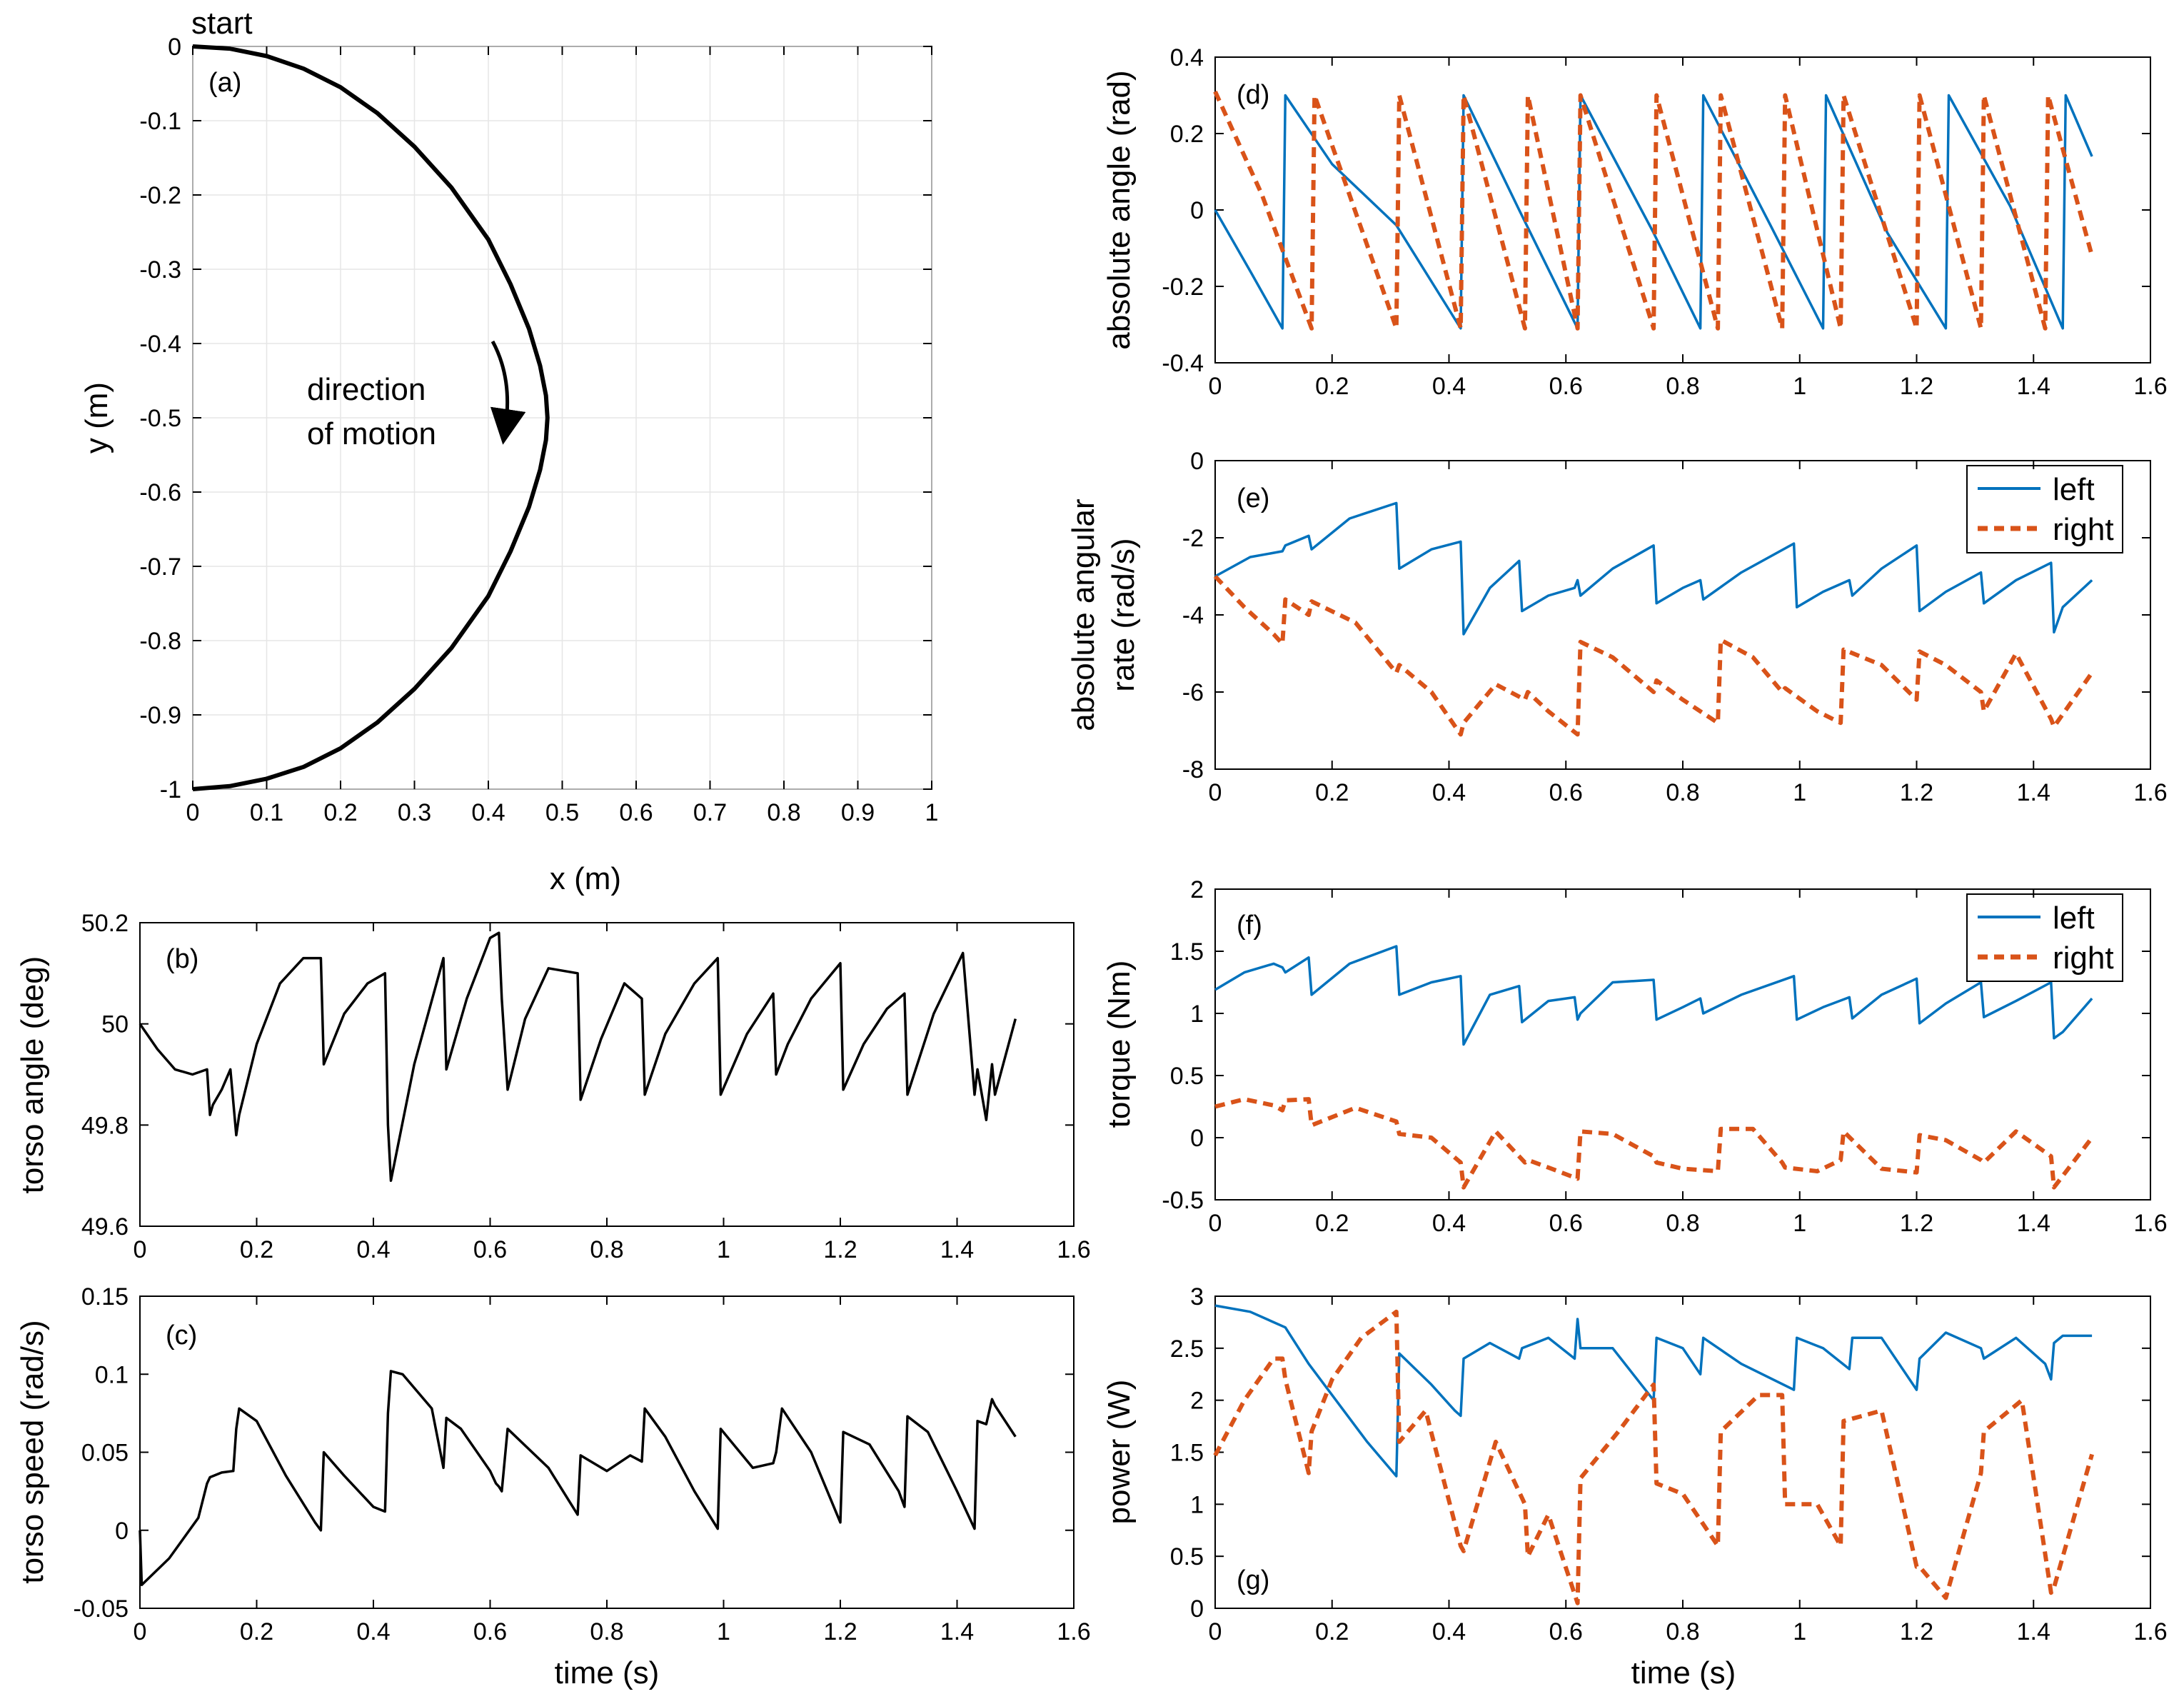 The image size is (2184, 1699). Describe the element at coordinates (2150, 387) in the screenshot. I see `x-tick-label-d-8: 1.6` at that location.